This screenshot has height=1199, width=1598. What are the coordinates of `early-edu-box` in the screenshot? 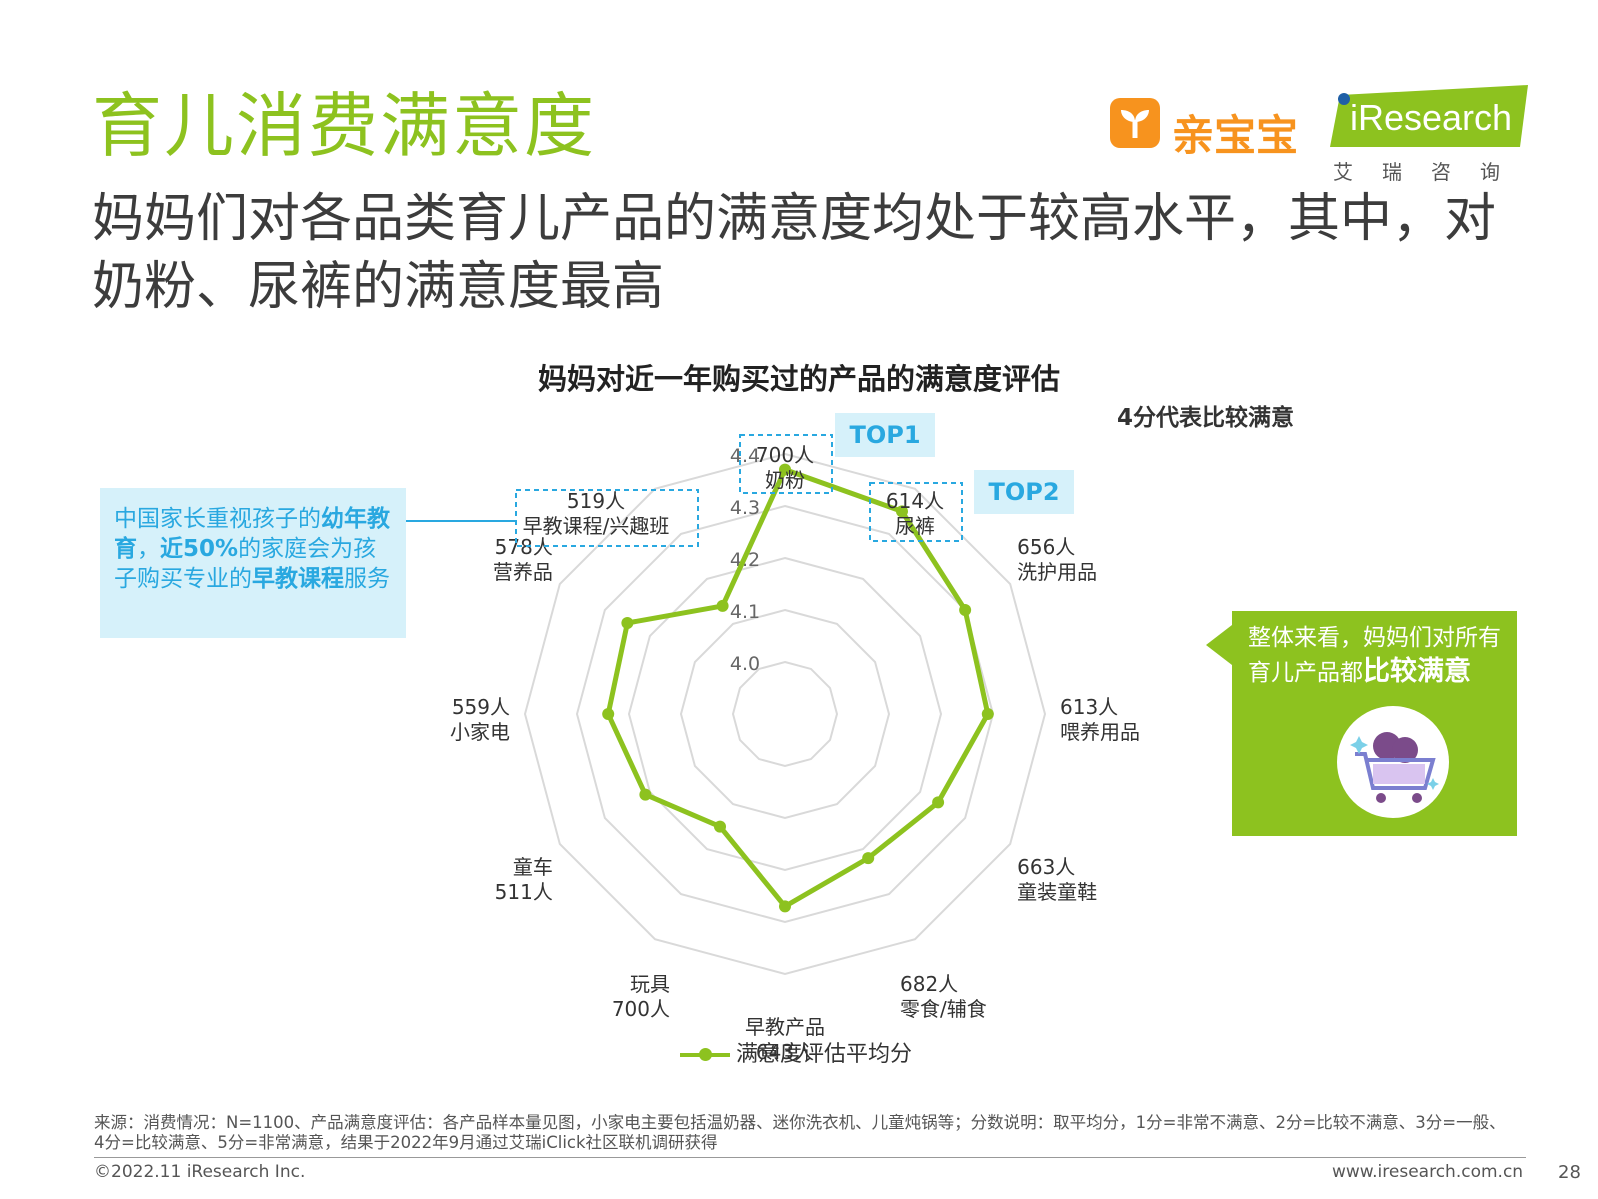 It's located at (607, 518).